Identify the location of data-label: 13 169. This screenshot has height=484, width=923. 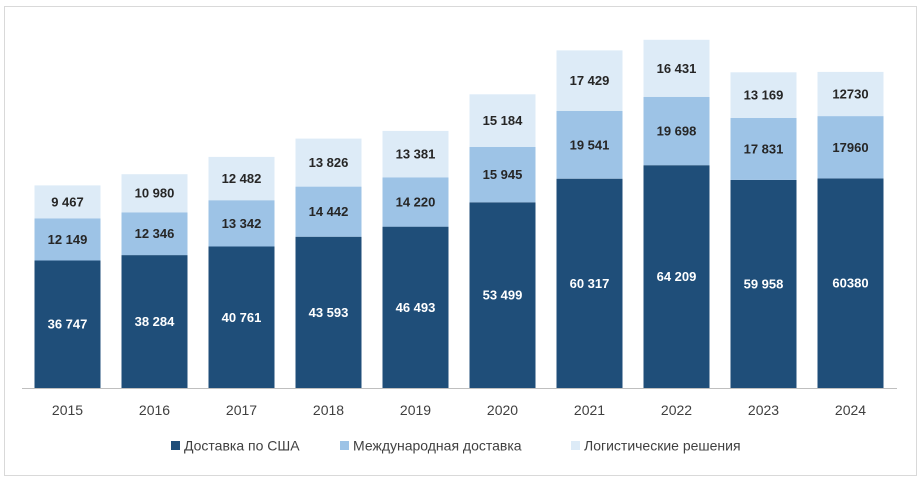
(764, 95).